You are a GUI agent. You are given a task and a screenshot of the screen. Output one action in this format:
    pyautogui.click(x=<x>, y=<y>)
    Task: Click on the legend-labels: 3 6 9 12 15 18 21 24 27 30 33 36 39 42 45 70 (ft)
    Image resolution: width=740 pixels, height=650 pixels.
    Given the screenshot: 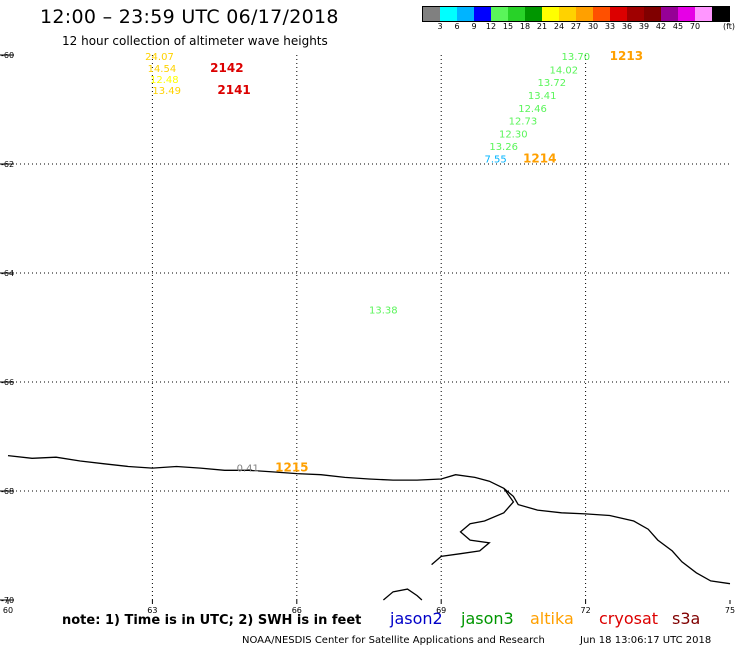 What is the action you would take?
    pyautogui.click(x=581, y=28)
    